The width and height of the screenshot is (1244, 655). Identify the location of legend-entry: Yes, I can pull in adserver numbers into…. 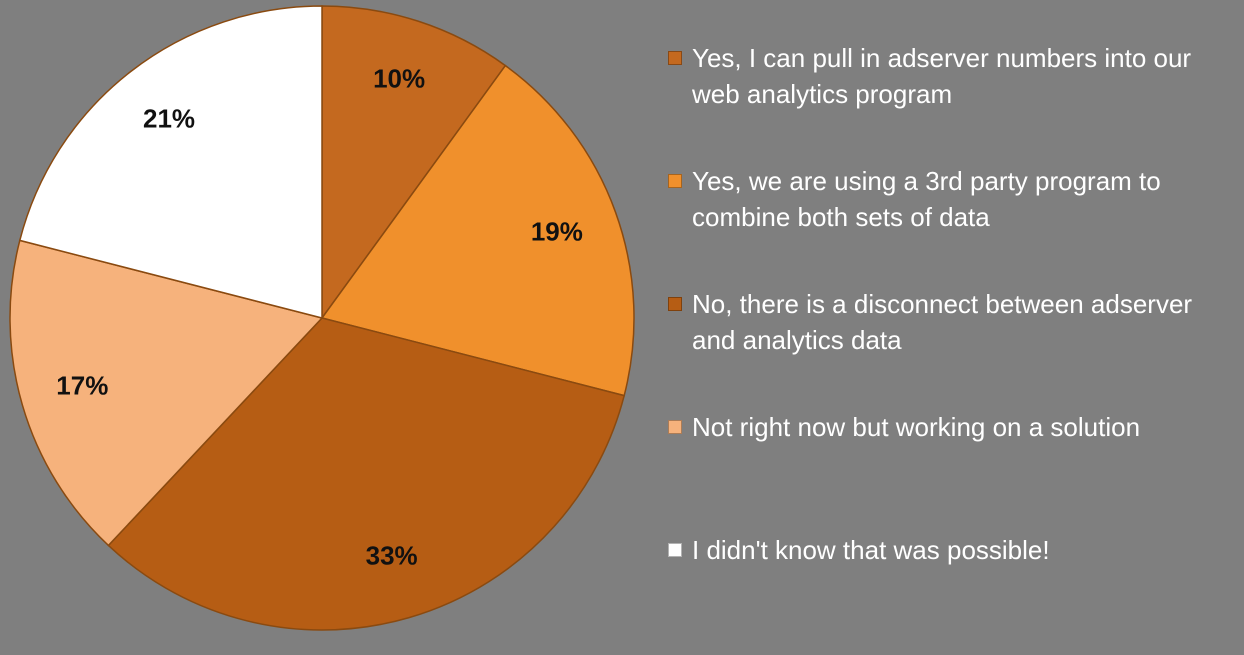
(953, 101).